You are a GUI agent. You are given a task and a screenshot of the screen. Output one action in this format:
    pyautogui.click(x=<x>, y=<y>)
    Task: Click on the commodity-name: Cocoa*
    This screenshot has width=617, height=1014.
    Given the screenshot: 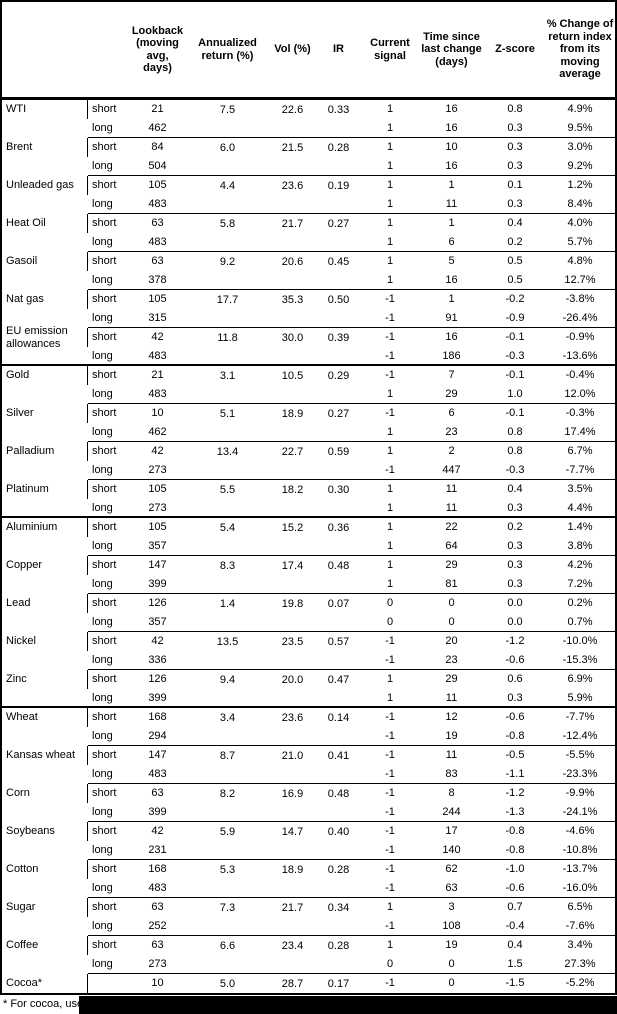 What is the action you would take?
    pyautogui.click(x=45, y=983)
    